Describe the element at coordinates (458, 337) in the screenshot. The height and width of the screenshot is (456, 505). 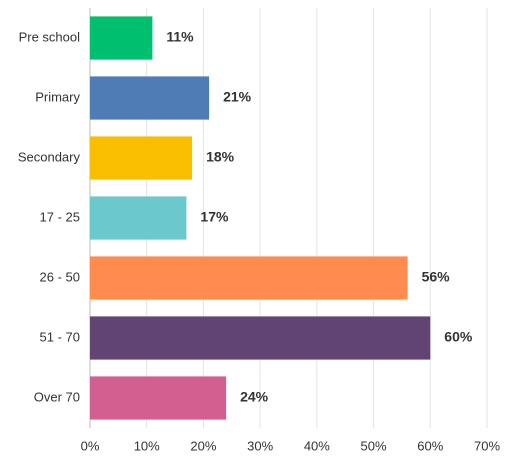
I see `value-label: 60%` at that location.